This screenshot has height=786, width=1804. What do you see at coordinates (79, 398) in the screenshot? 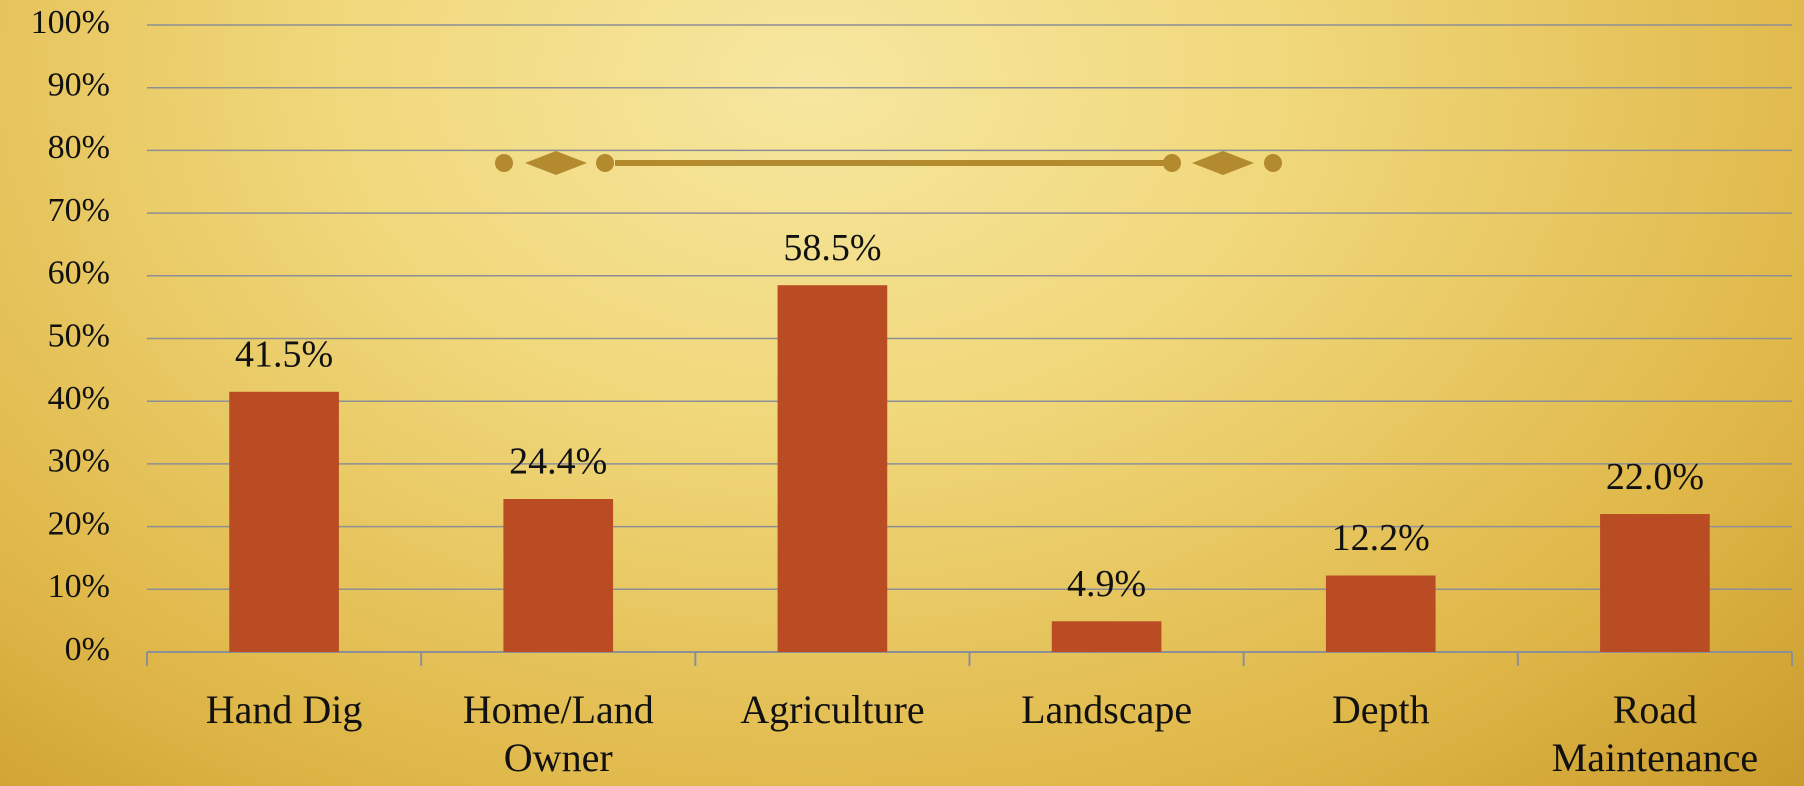
I see `y-tick-label: 40%` at bounding box center [79, 398].